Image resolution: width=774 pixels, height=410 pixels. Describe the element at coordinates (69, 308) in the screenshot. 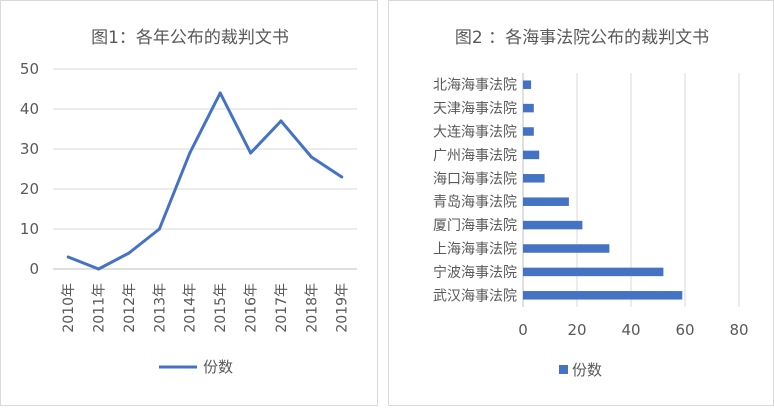

I see `x-tick-label: 2010年` at that location.